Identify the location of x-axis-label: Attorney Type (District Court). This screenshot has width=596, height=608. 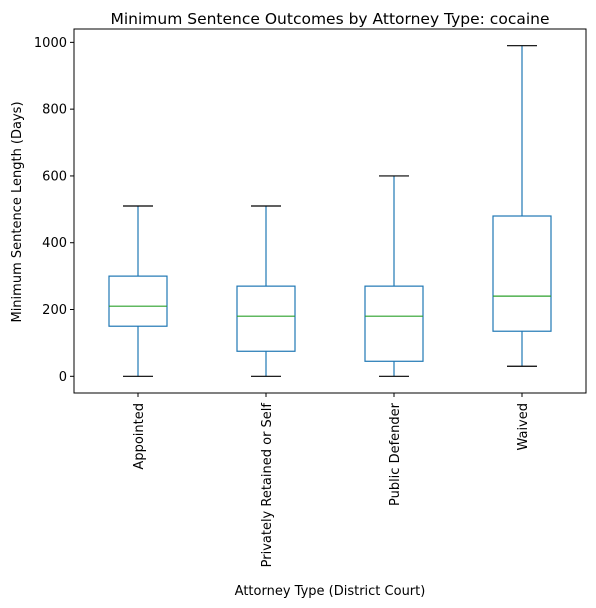
(330, 591).